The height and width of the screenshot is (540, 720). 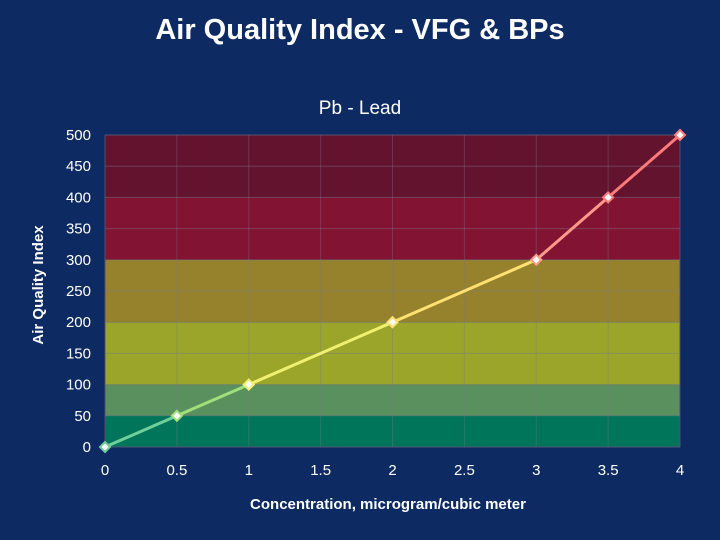 I want to click on x-tick-label: 1, so click(x=249, y=470).